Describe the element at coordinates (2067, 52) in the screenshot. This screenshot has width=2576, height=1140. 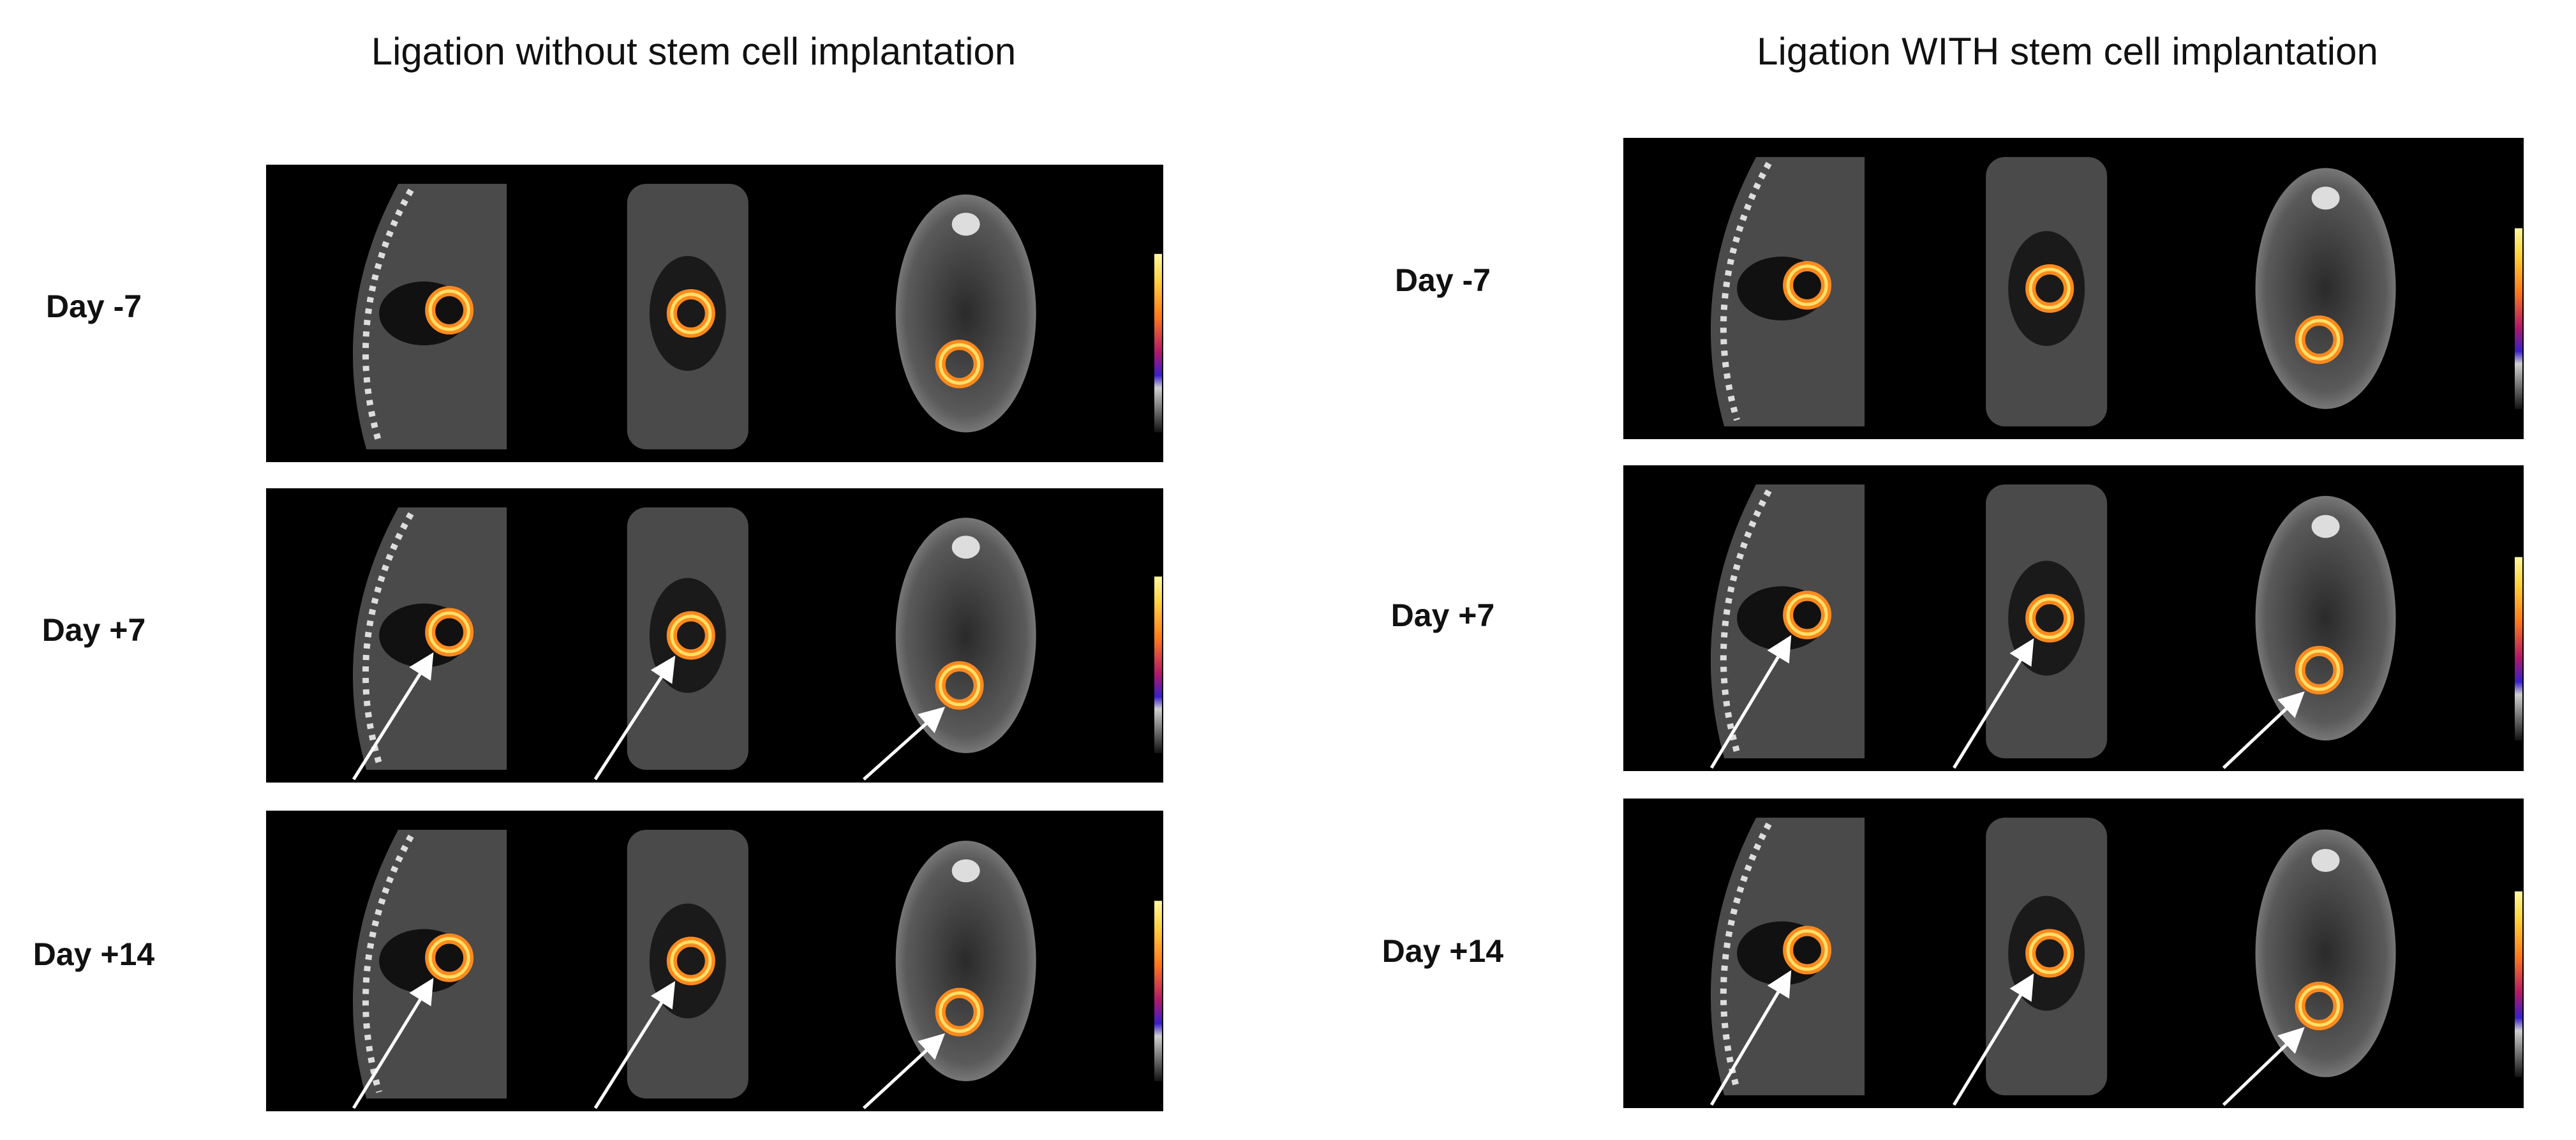
I see `panel-title: Ligation WITH stem cell implantation` at that location.